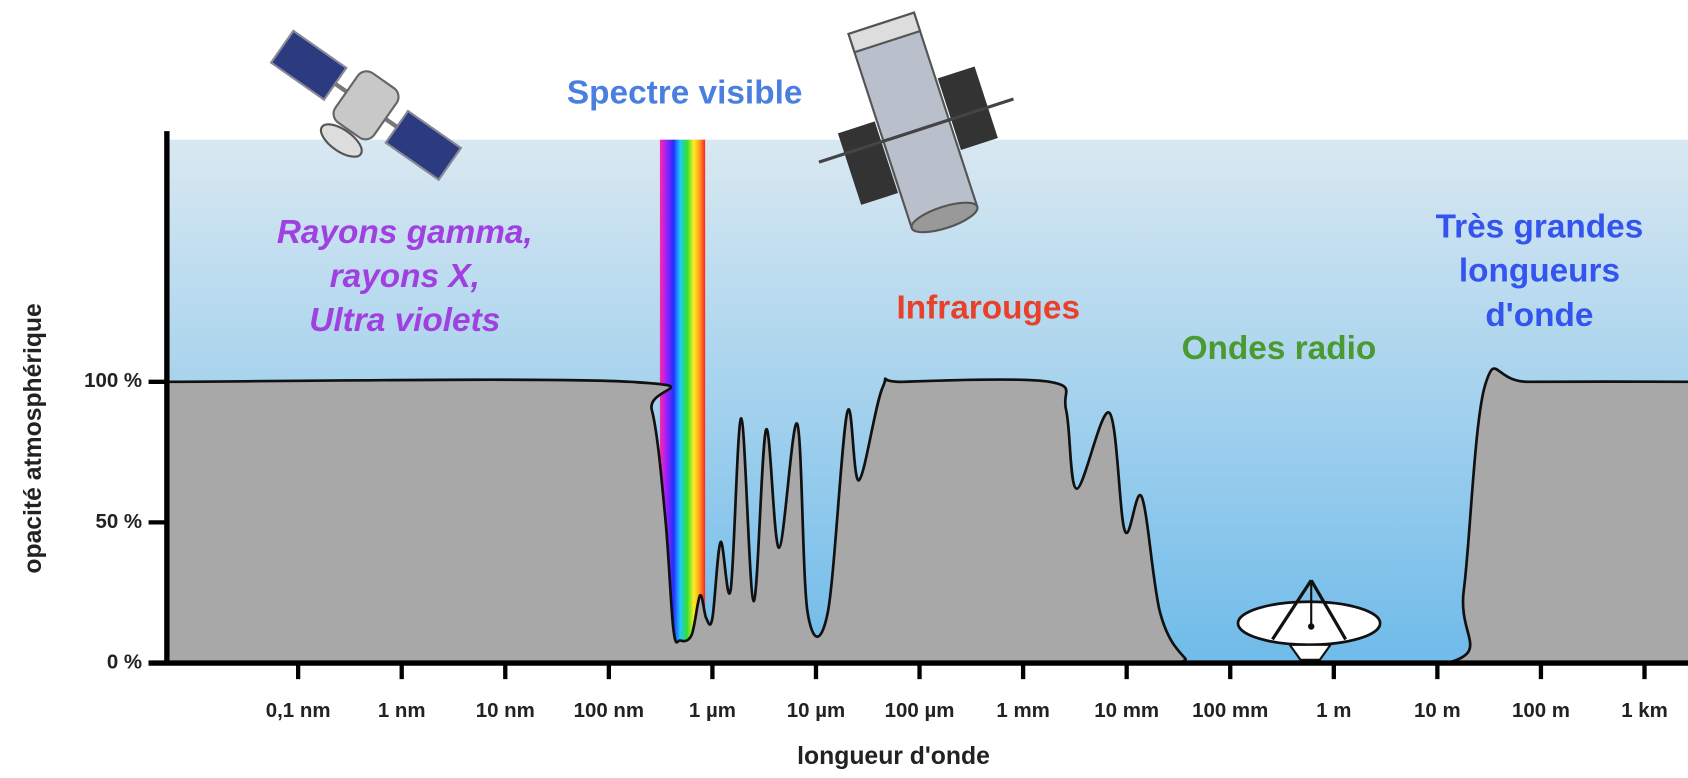  I want to click on x-tick-label: 100 µm, so click(920, 711).